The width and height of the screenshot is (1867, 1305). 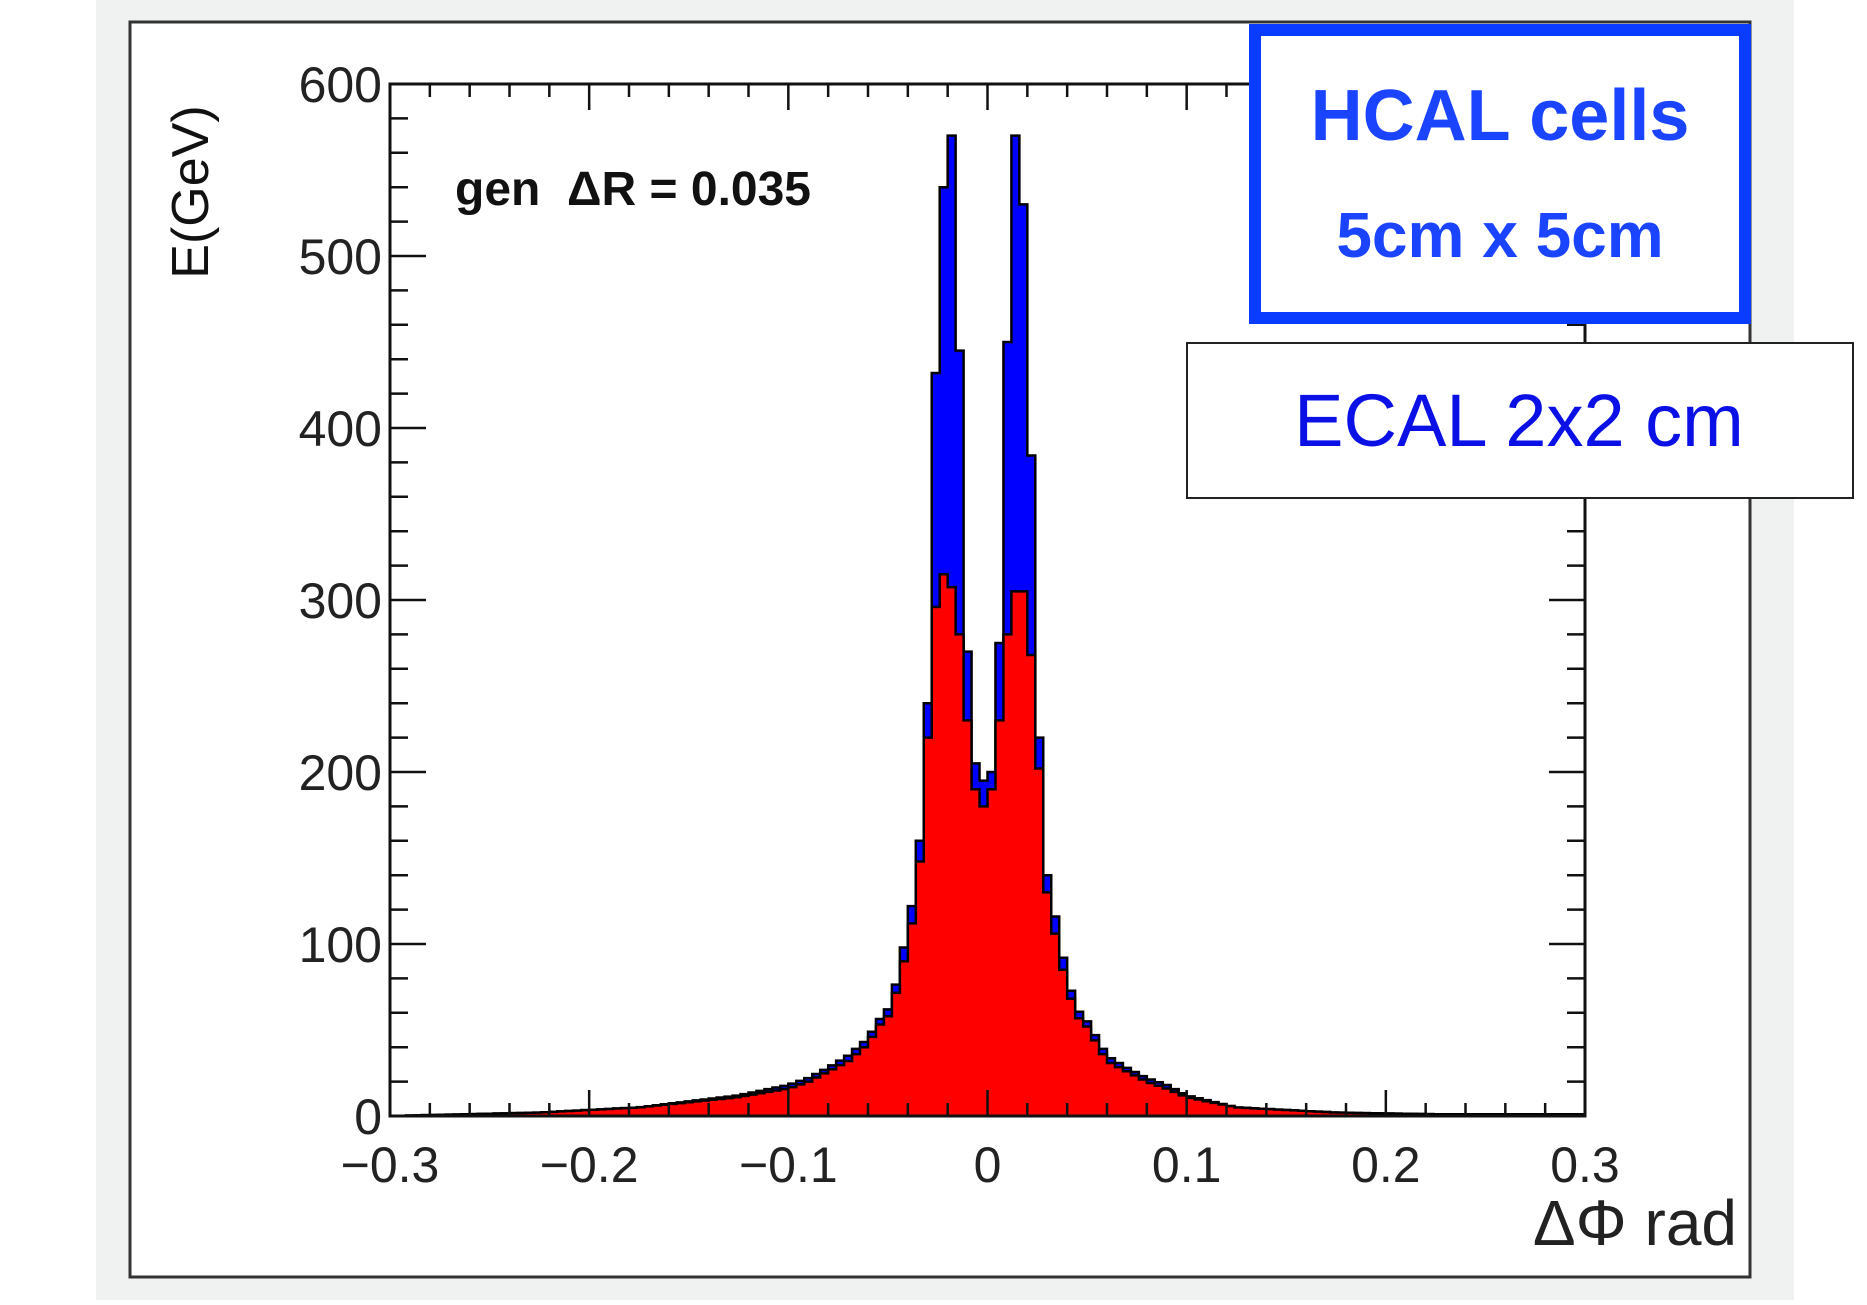 I want to click on y-tick-label: 300, so click(x=340, y=601).